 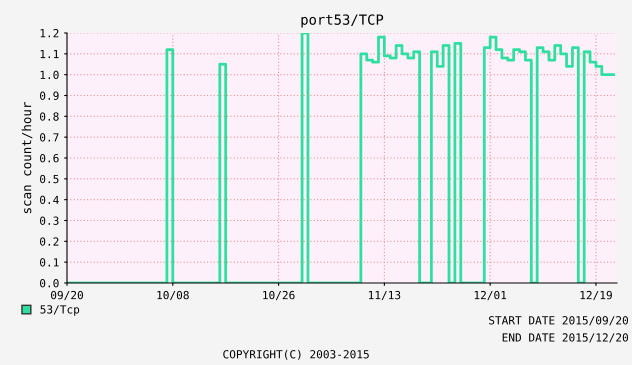 What do you see at coordinates (49, 200) in the screenshot?
I see `y-tick-label: 0.4` at bounding box center [49, 200].